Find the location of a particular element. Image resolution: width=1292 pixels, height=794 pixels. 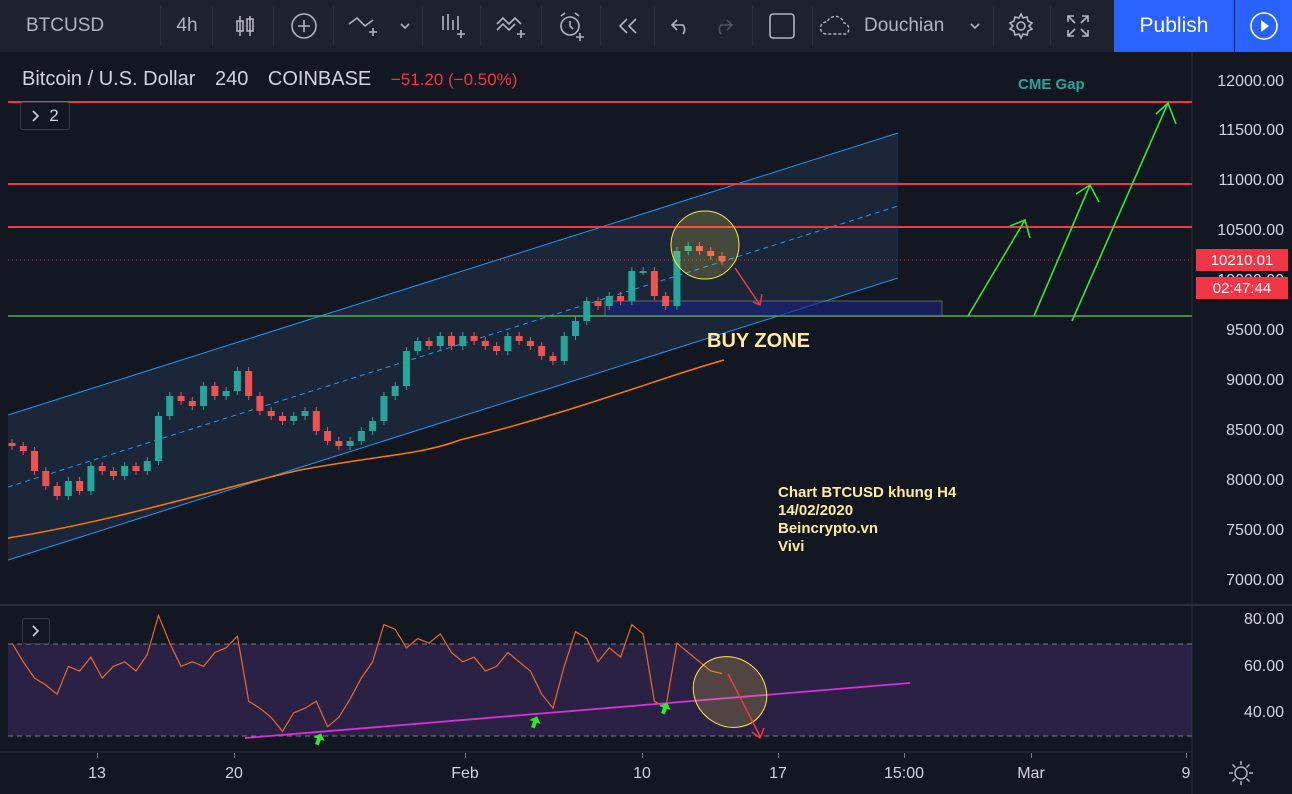

price-tick: 9500.00 is located at coordinates (1255, 330).